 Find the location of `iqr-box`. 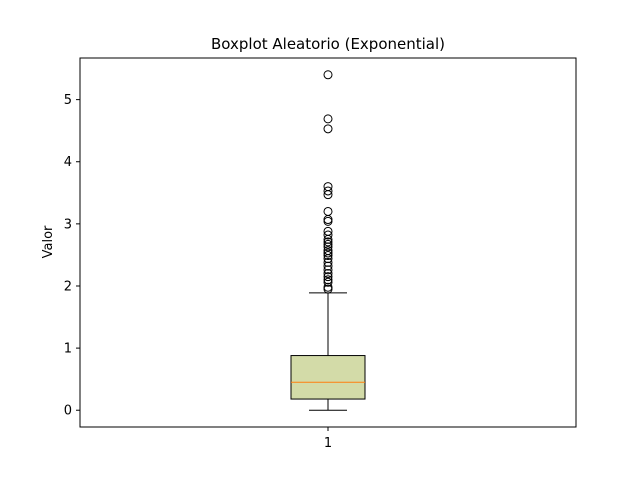

iqr-box is located at coordinates (328, 377).